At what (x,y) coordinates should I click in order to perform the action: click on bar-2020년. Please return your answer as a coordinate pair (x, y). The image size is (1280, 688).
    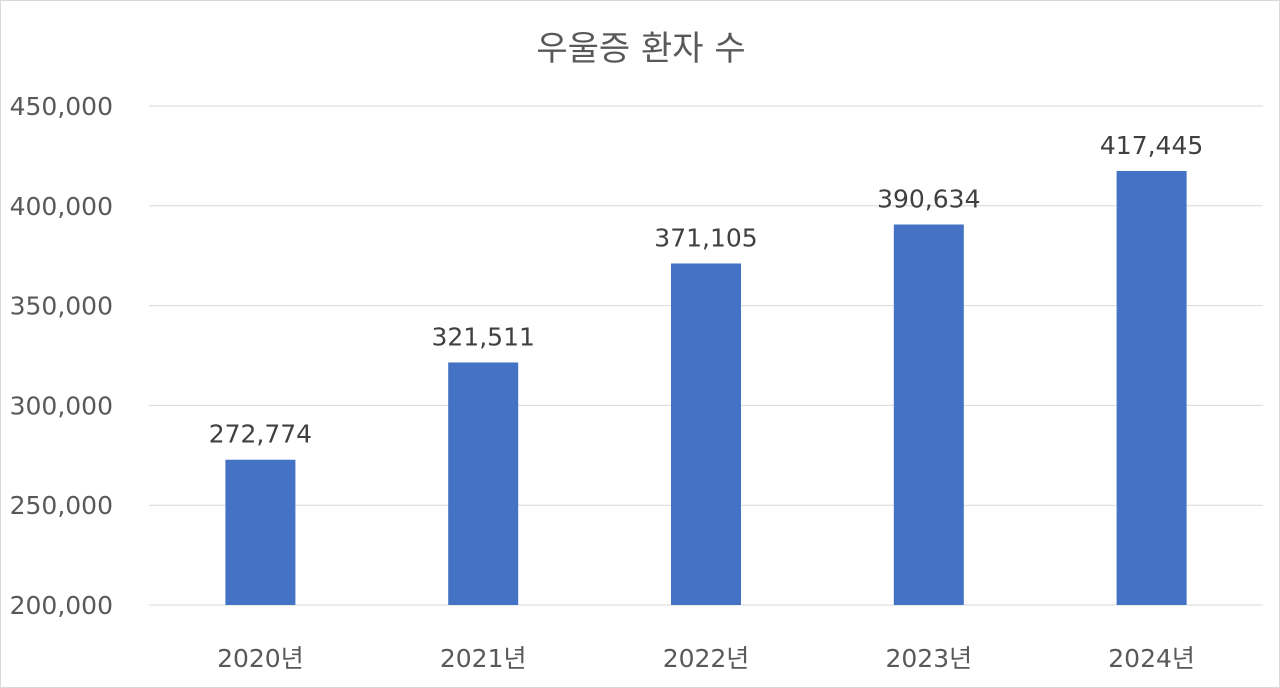
    Looking at the image, I should click on (260, 532).